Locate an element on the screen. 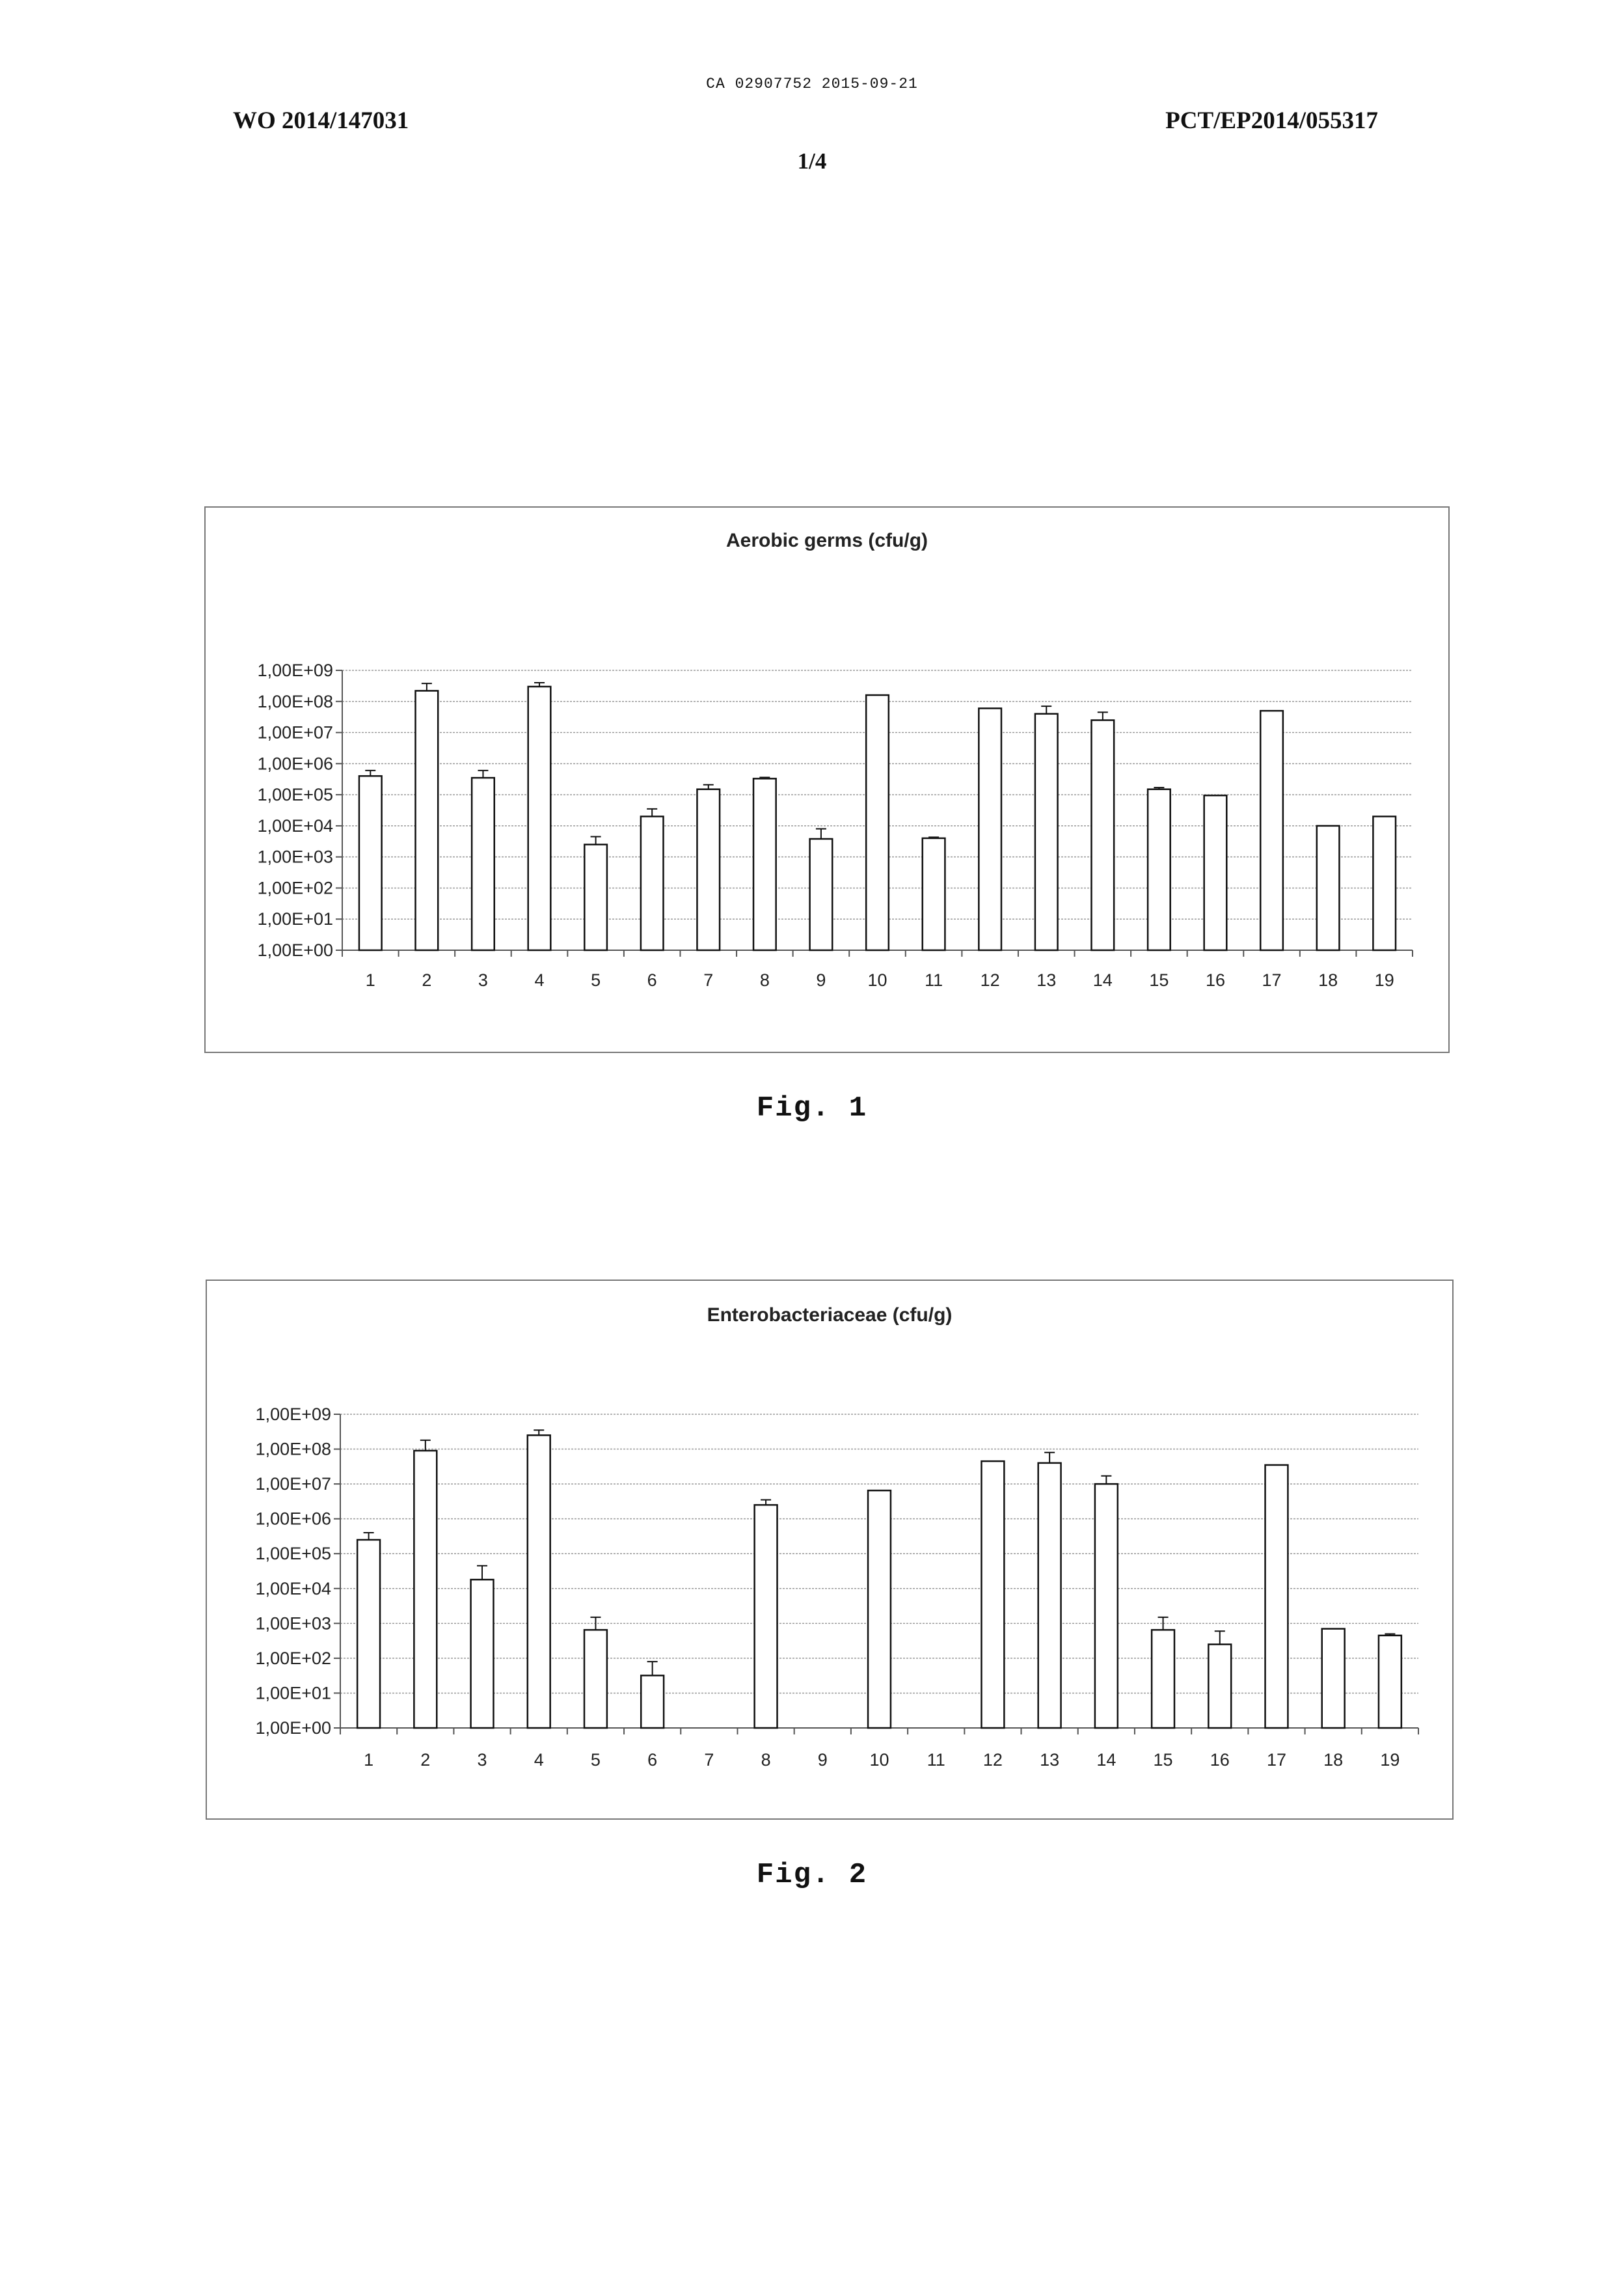 This screenshot has width=1624, height=2287. x-tick-label: 18 is located at coordinates (1333, 1760).